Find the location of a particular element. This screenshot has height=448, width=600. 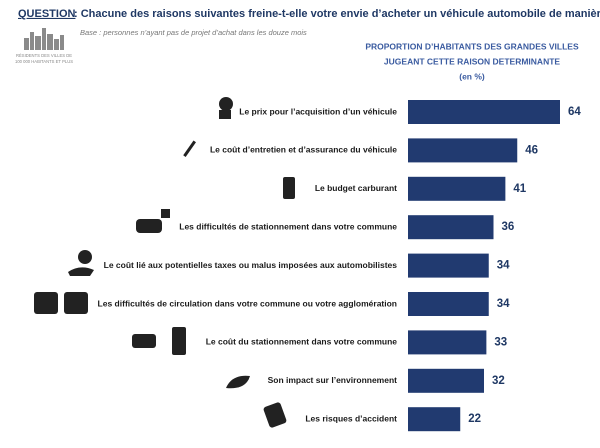

value-label: 32 is located at coordinates (498, 381).